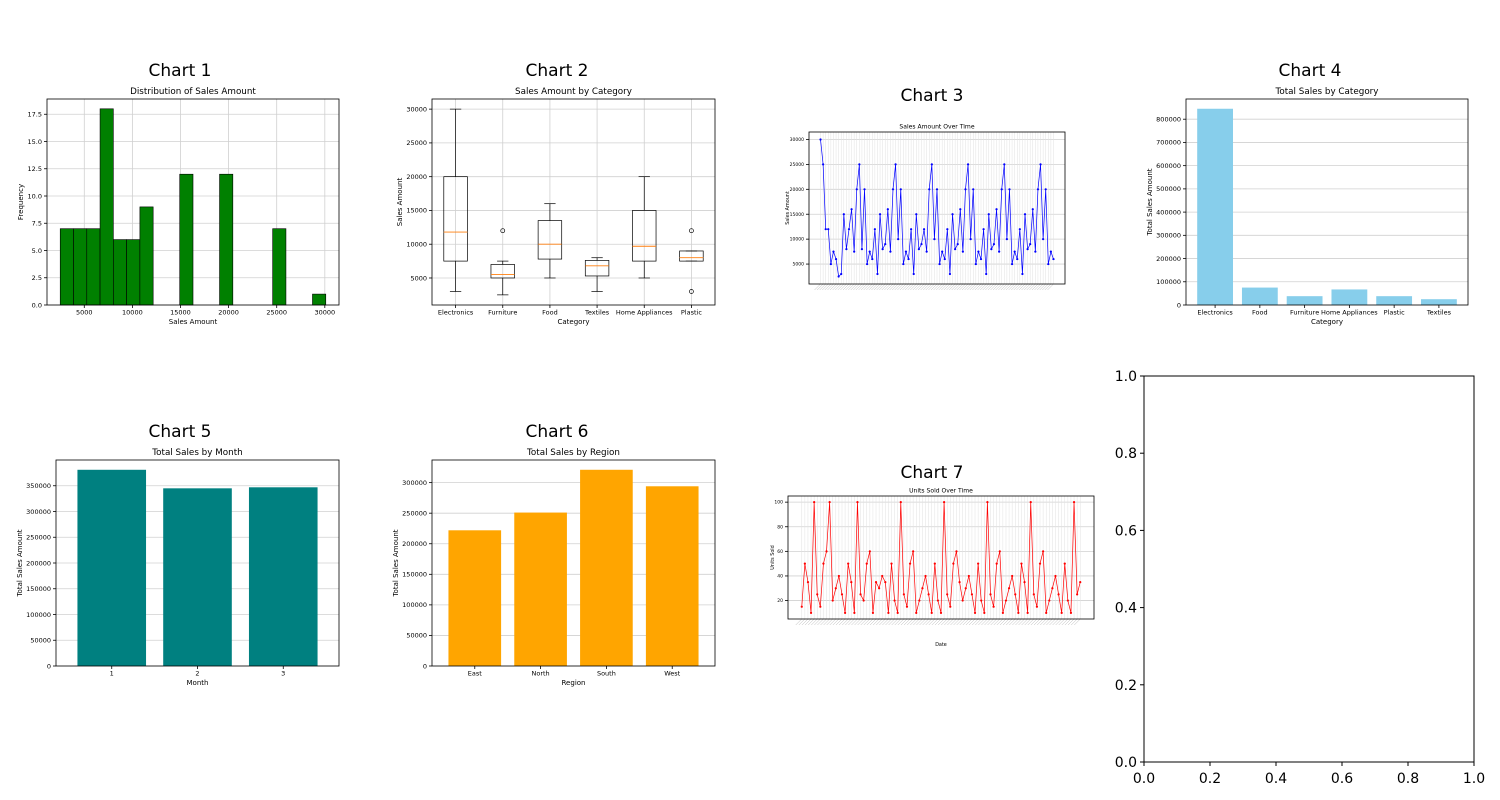 This screenshot has width=1500, height=800. I want to click on x-tick-label: 0.8, so click(1408, 779).